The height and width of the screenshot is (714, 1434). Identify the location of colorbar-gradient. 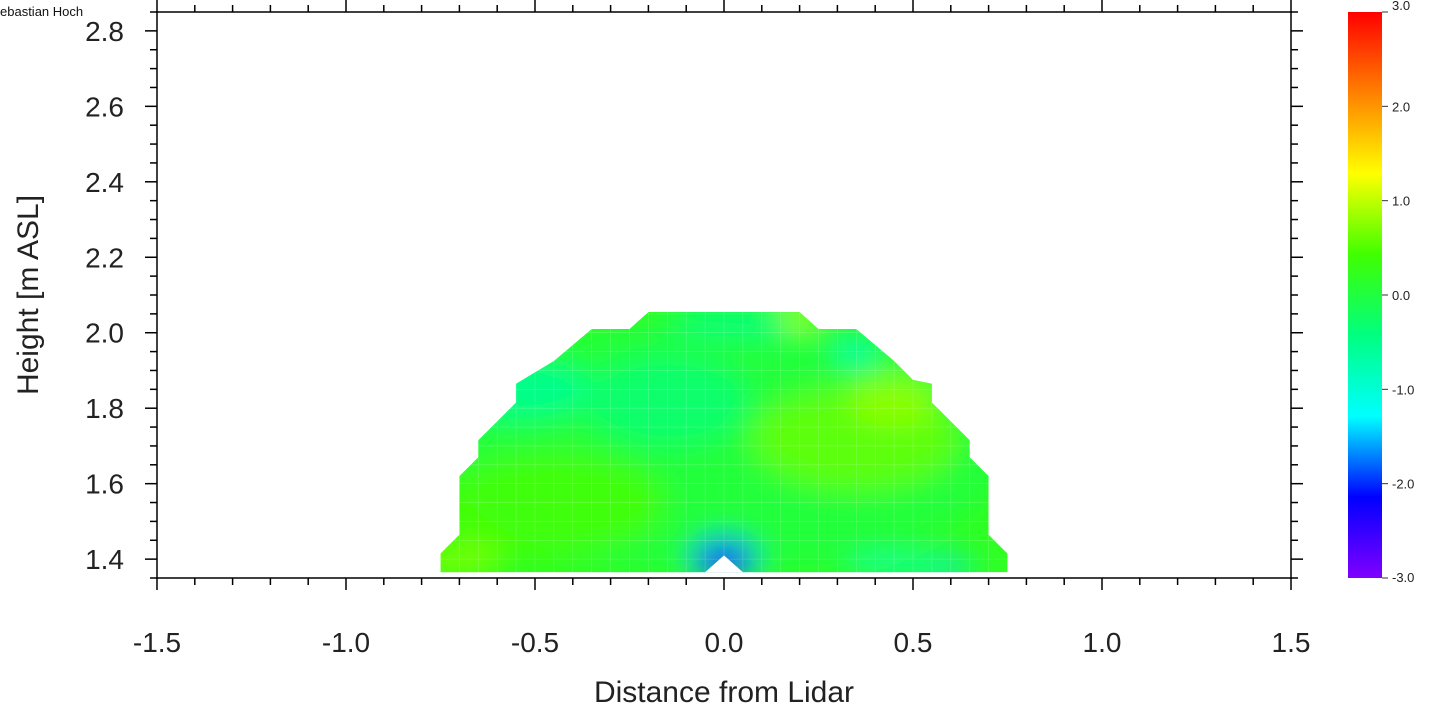
(1365, 295).